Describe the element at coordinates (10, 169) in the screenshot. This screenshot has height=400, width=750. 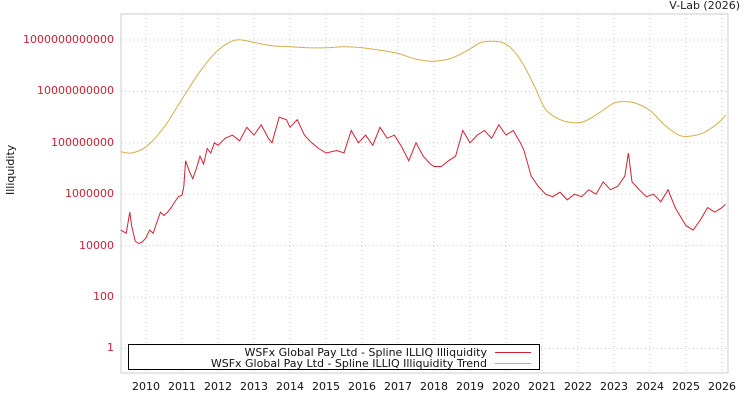
I see `y-axis-label: Illiquidity` at that location.